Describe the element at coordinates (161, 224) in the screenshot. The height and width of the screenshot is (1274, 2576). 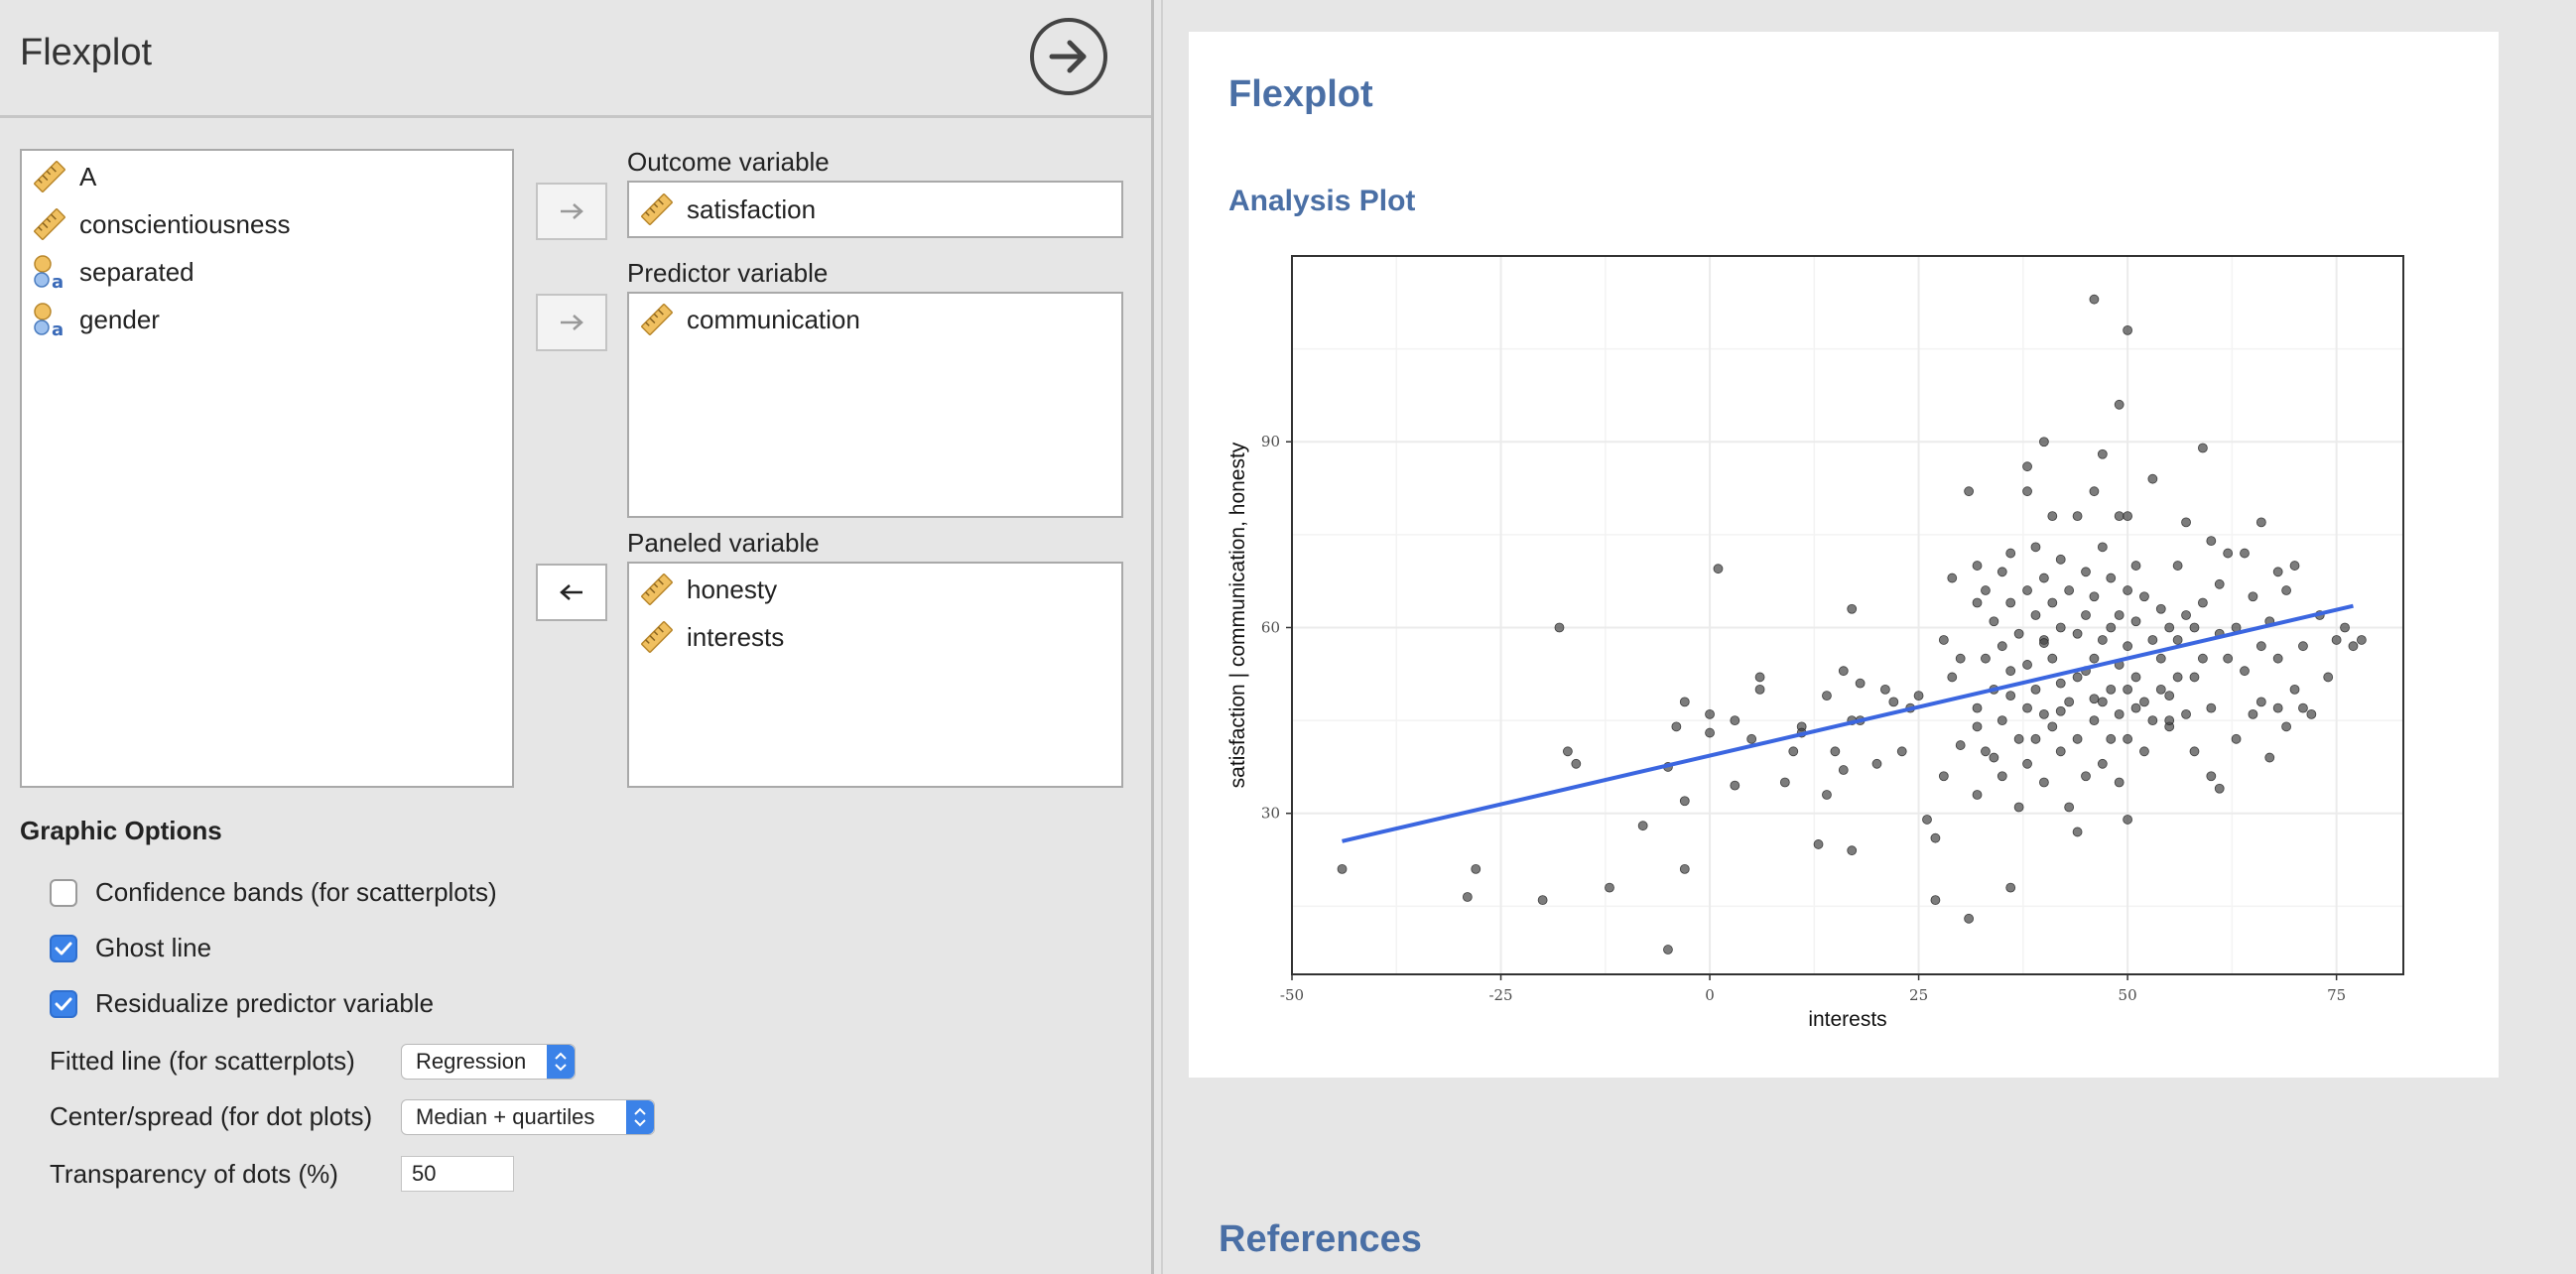
I see `list-item-variable: conscientiousness` at that location.